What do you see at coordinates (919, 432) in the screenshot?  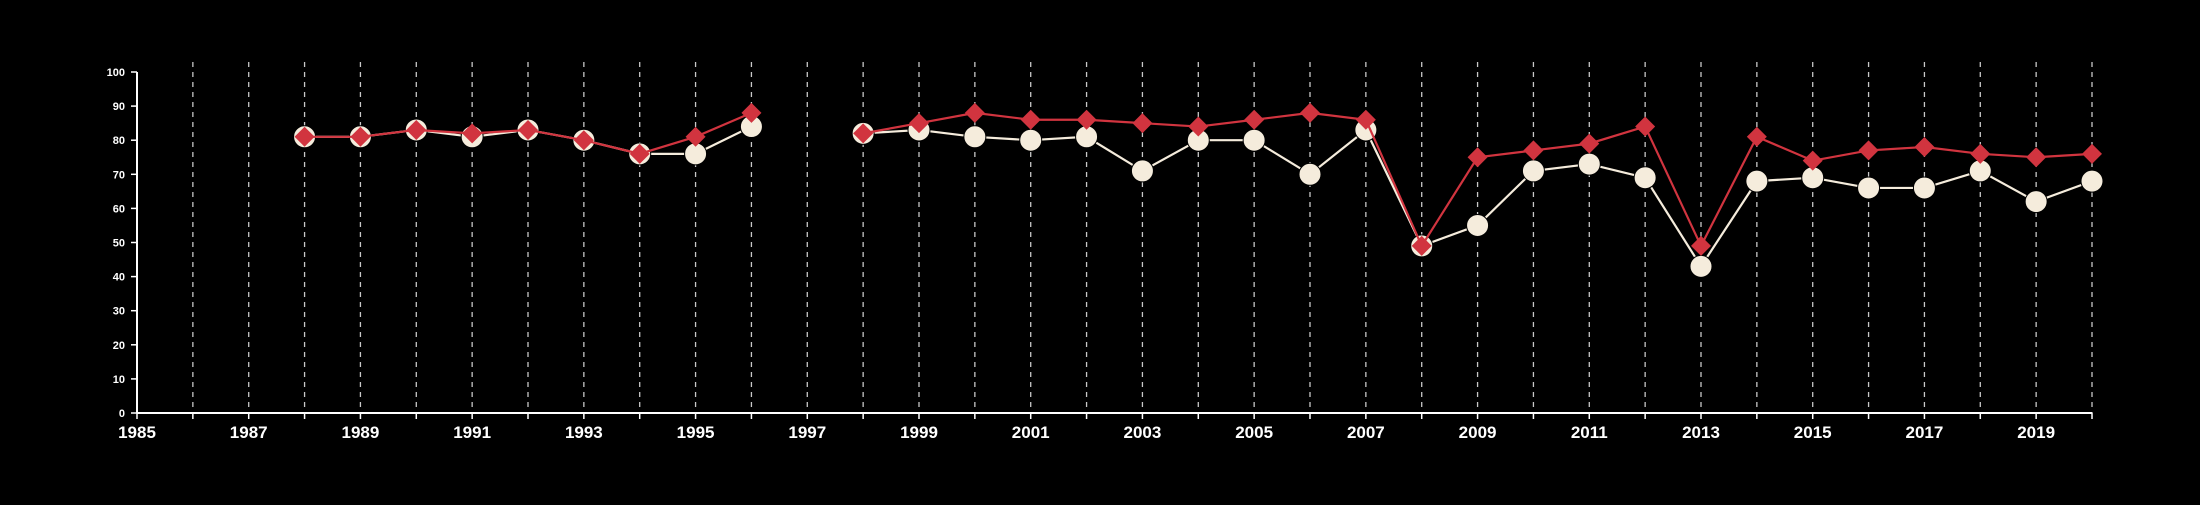 I see `x-tick-label: 1999` at bounding box center [919, 432].